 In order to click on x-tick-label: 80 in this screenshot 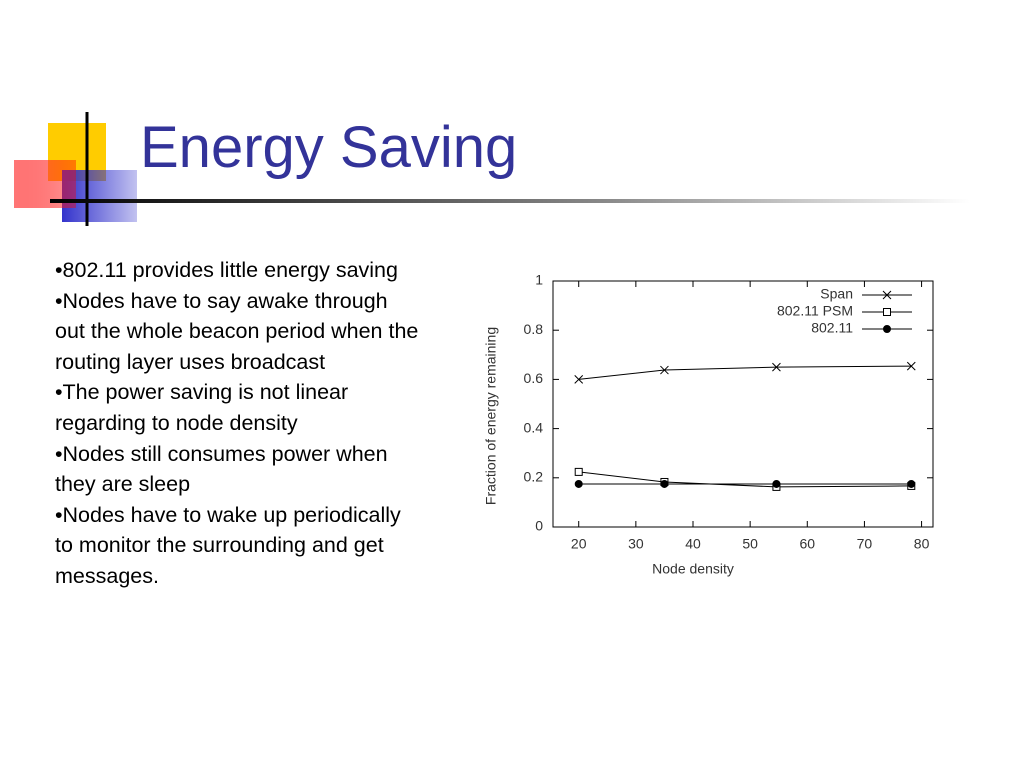, I will do `click(922, 544)`.